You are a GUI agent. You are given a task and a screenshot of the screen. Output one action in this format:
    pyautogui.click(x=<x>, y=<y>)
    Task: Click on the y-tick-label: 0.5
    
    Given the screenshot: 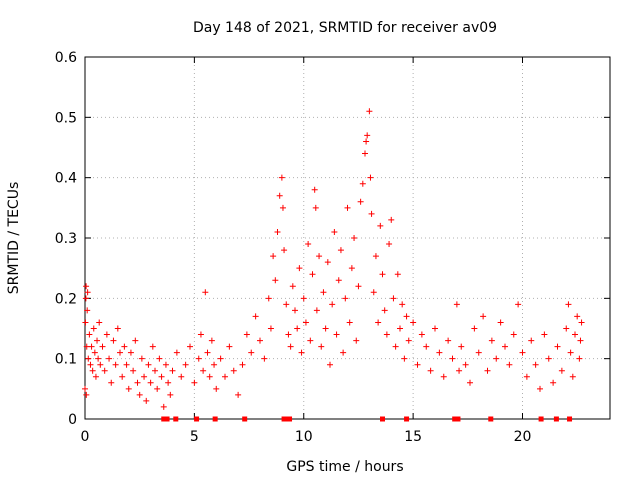 What is the action you would take?
    pyautogui.click(x=66, y=118)
    